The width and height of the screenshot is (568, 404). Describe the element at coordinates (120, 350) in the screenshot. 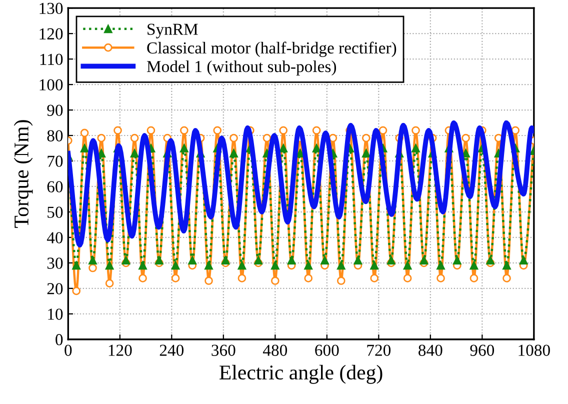

I see `x-tick-label: 120` at that location.